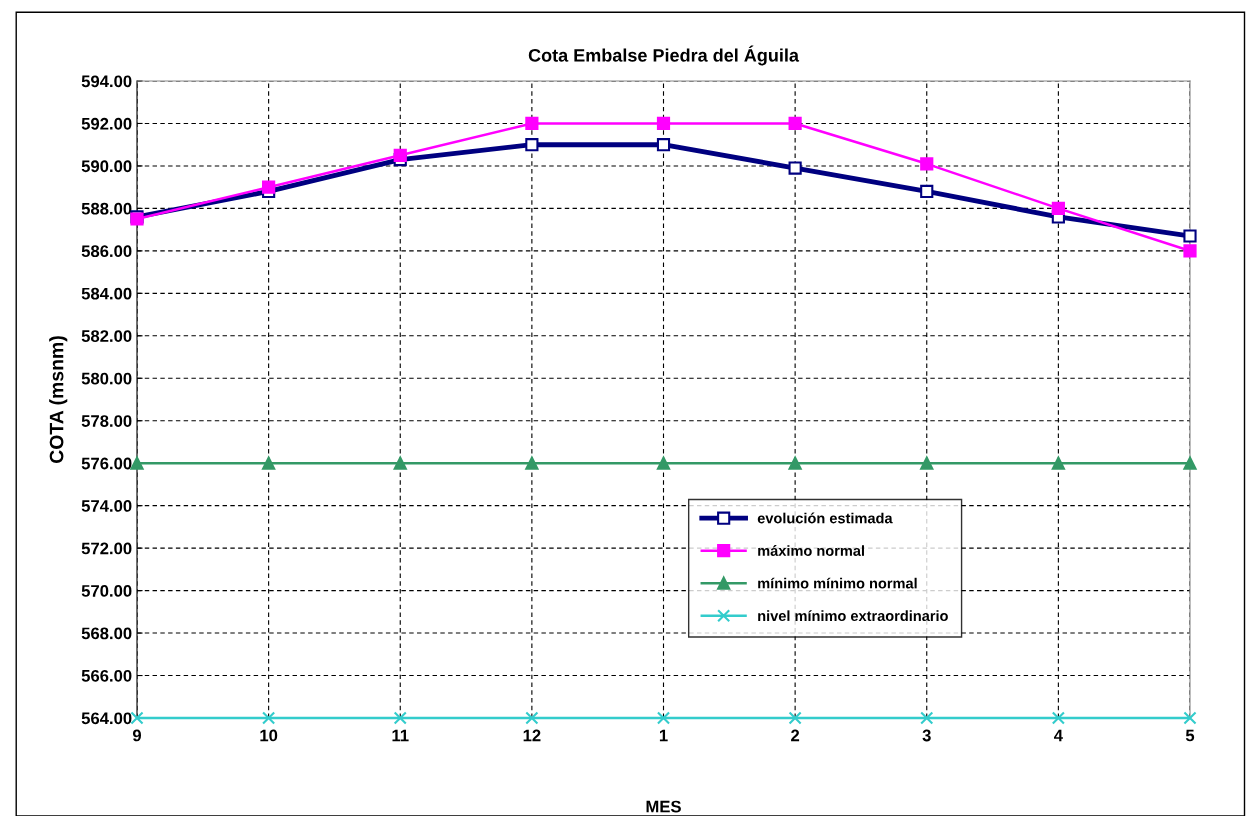 This screenshot has height=816, width=1247. I want to click on legend-label: mínimo mínimo normal, so click(837, 583).